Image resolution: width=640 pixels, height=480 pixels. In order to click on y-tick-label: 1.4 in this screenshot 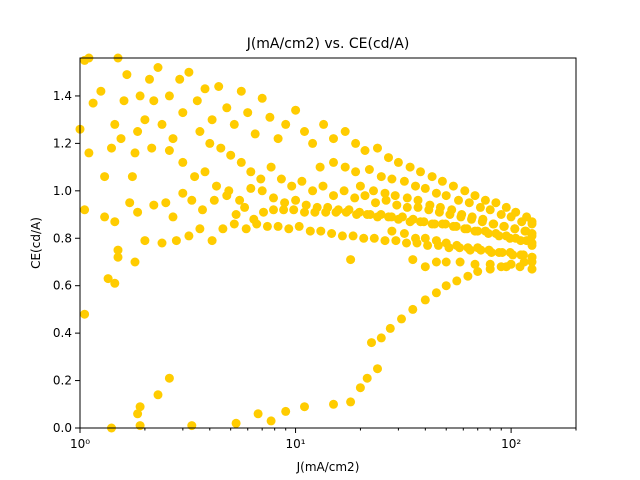, I will do `click(62, 96)`.